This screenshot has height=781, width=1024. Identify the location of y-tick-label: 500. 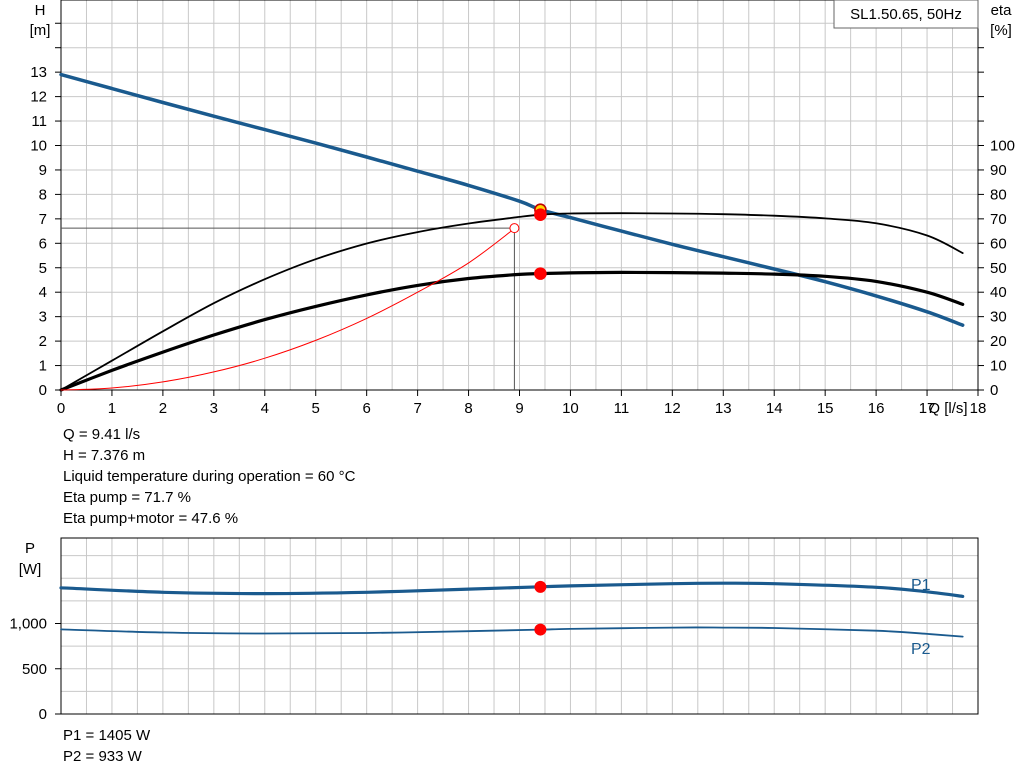
(34, 669).